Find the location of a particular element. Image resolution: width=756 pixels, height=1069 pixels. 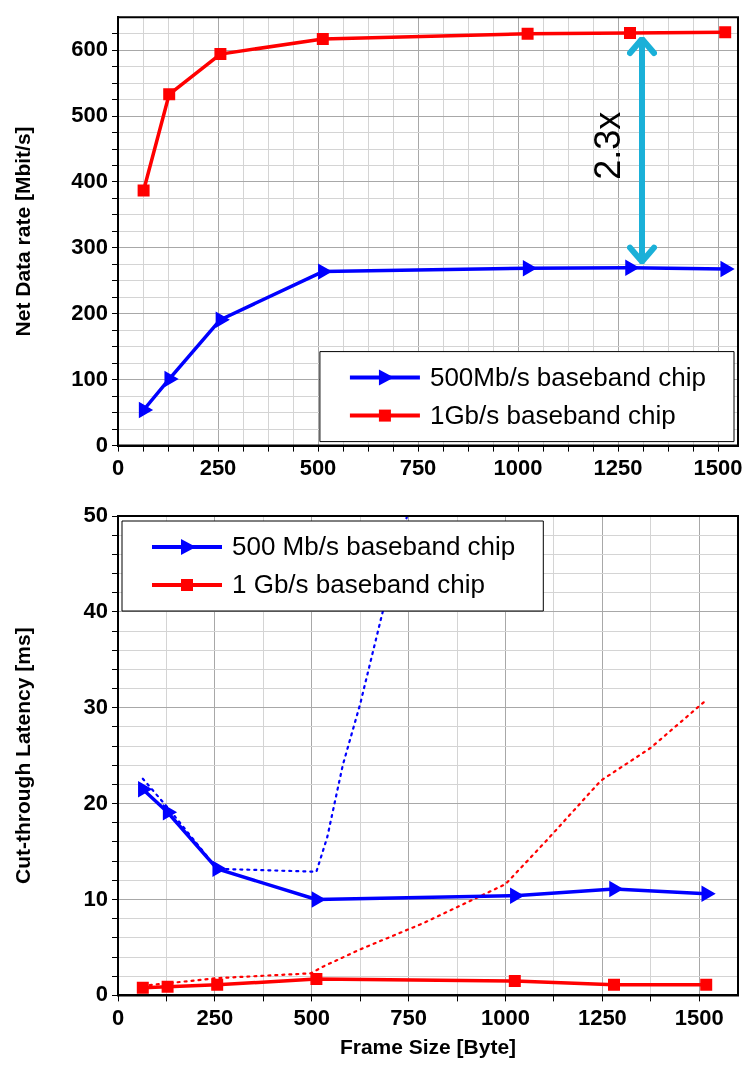

y-tick-label: 30 is located at coordinates (95, 706).